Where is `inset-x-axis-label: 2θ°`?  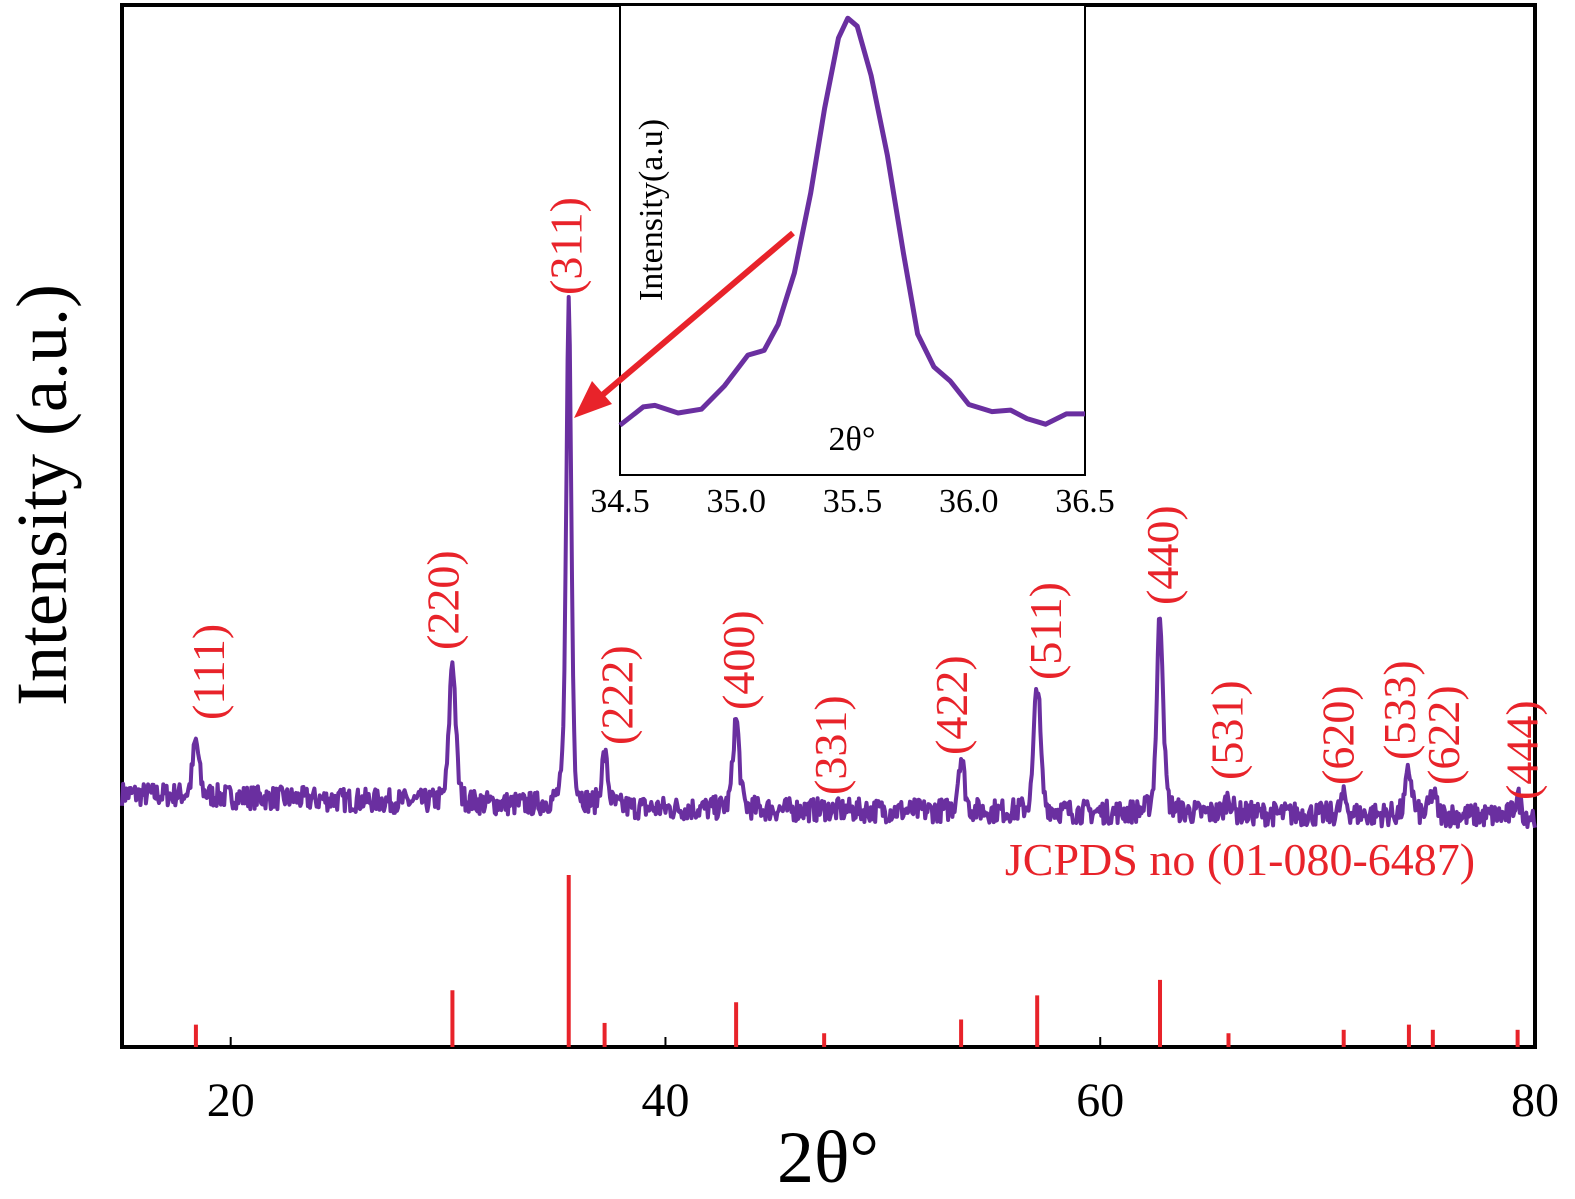
inset-x-axis-label: 2θ° is located at coordinates (852, 439).